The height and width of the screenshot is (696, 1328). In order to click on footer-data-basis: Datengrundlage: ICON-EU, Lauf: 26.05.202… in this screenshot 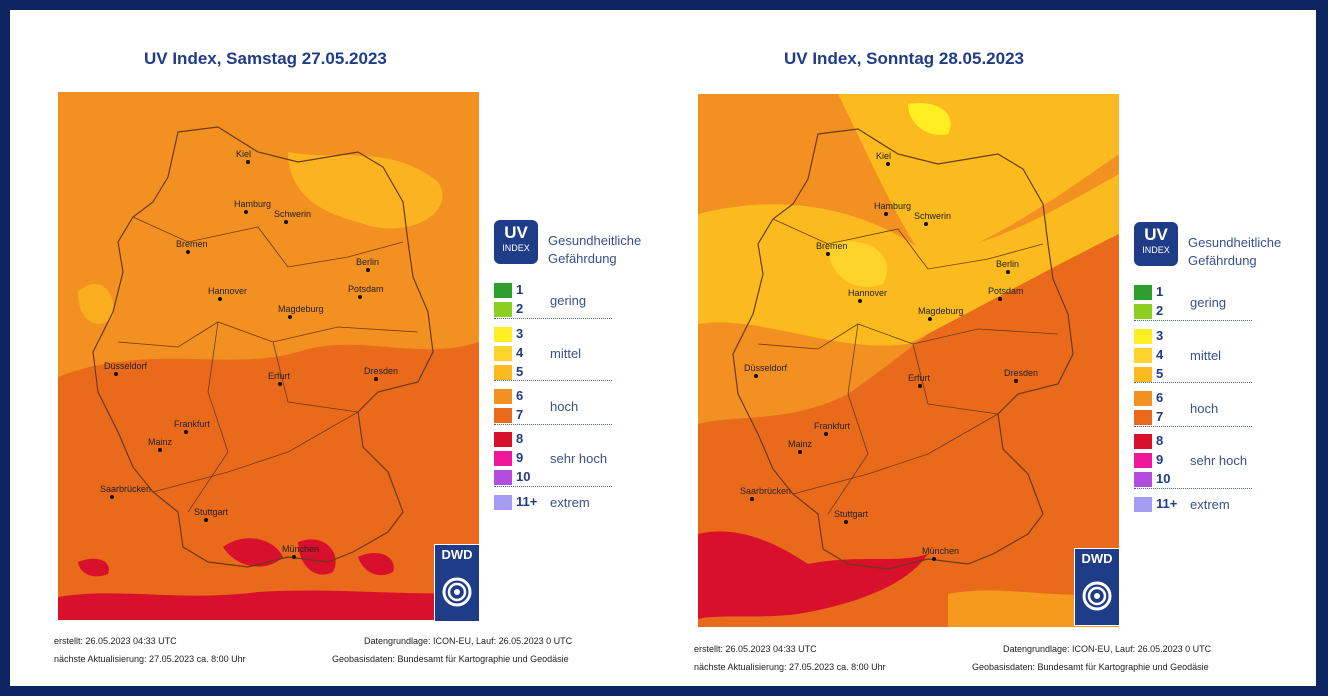, I will do `click(468, 641)`.